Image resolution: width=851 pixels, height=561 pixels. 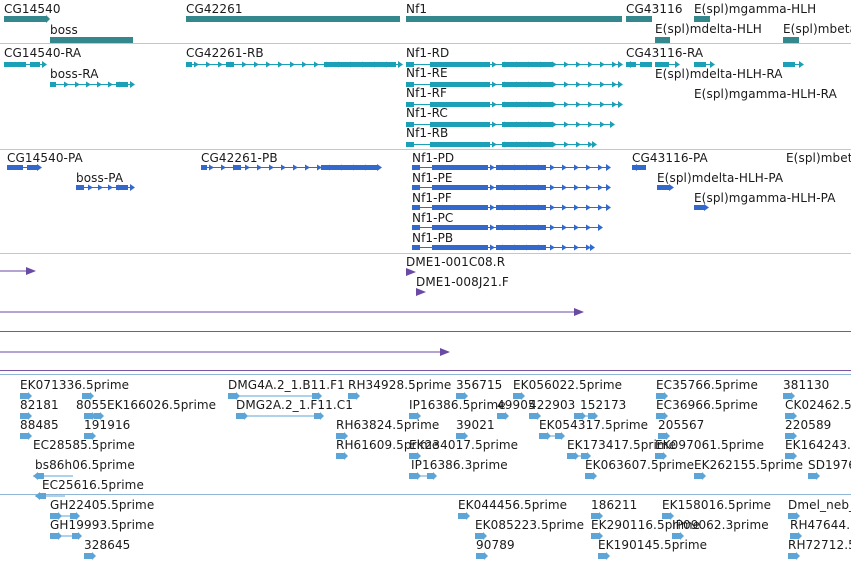 What do you see at coordinates (707, 385) in the screenshot?
I see `est-label: EC35766.5prime` at bounding box center [707, 385].